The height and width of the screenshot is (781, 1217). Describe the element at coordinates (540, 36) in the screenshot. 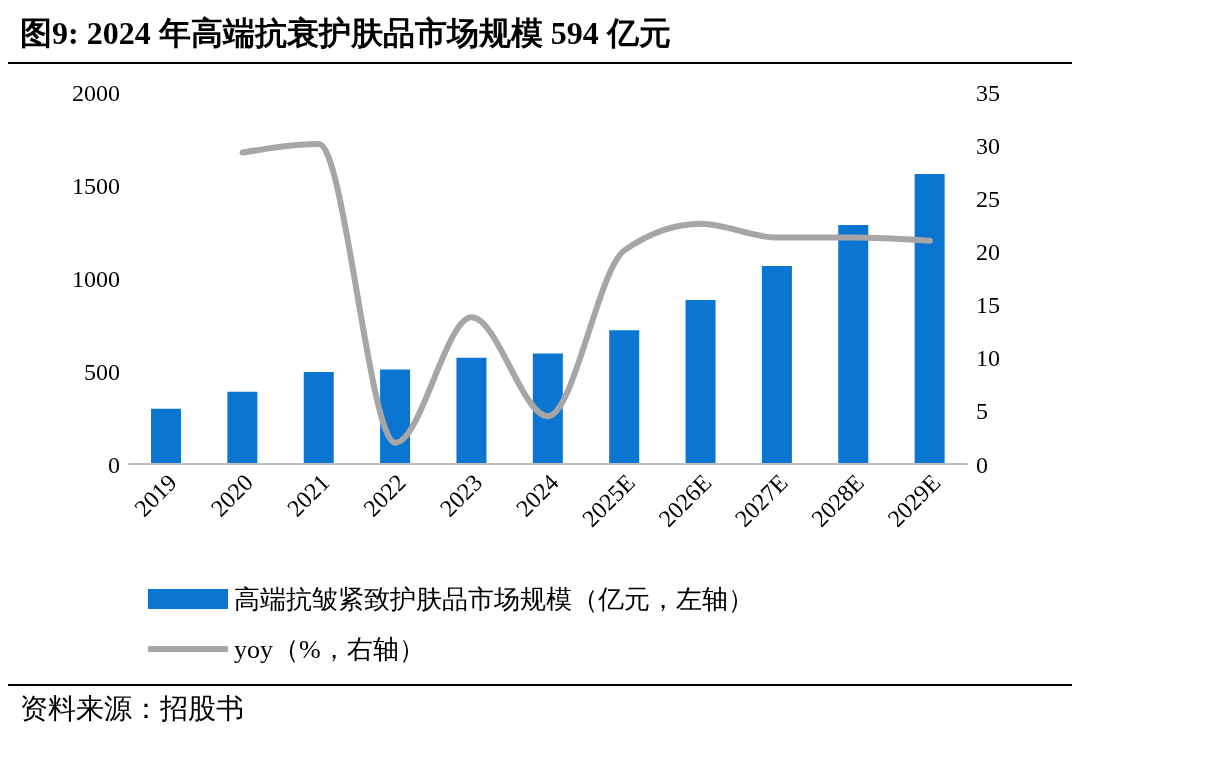

I see `chart-title: 图9: 2024 年高端抗衰护肤品市场规模 594 亿元` at that location.